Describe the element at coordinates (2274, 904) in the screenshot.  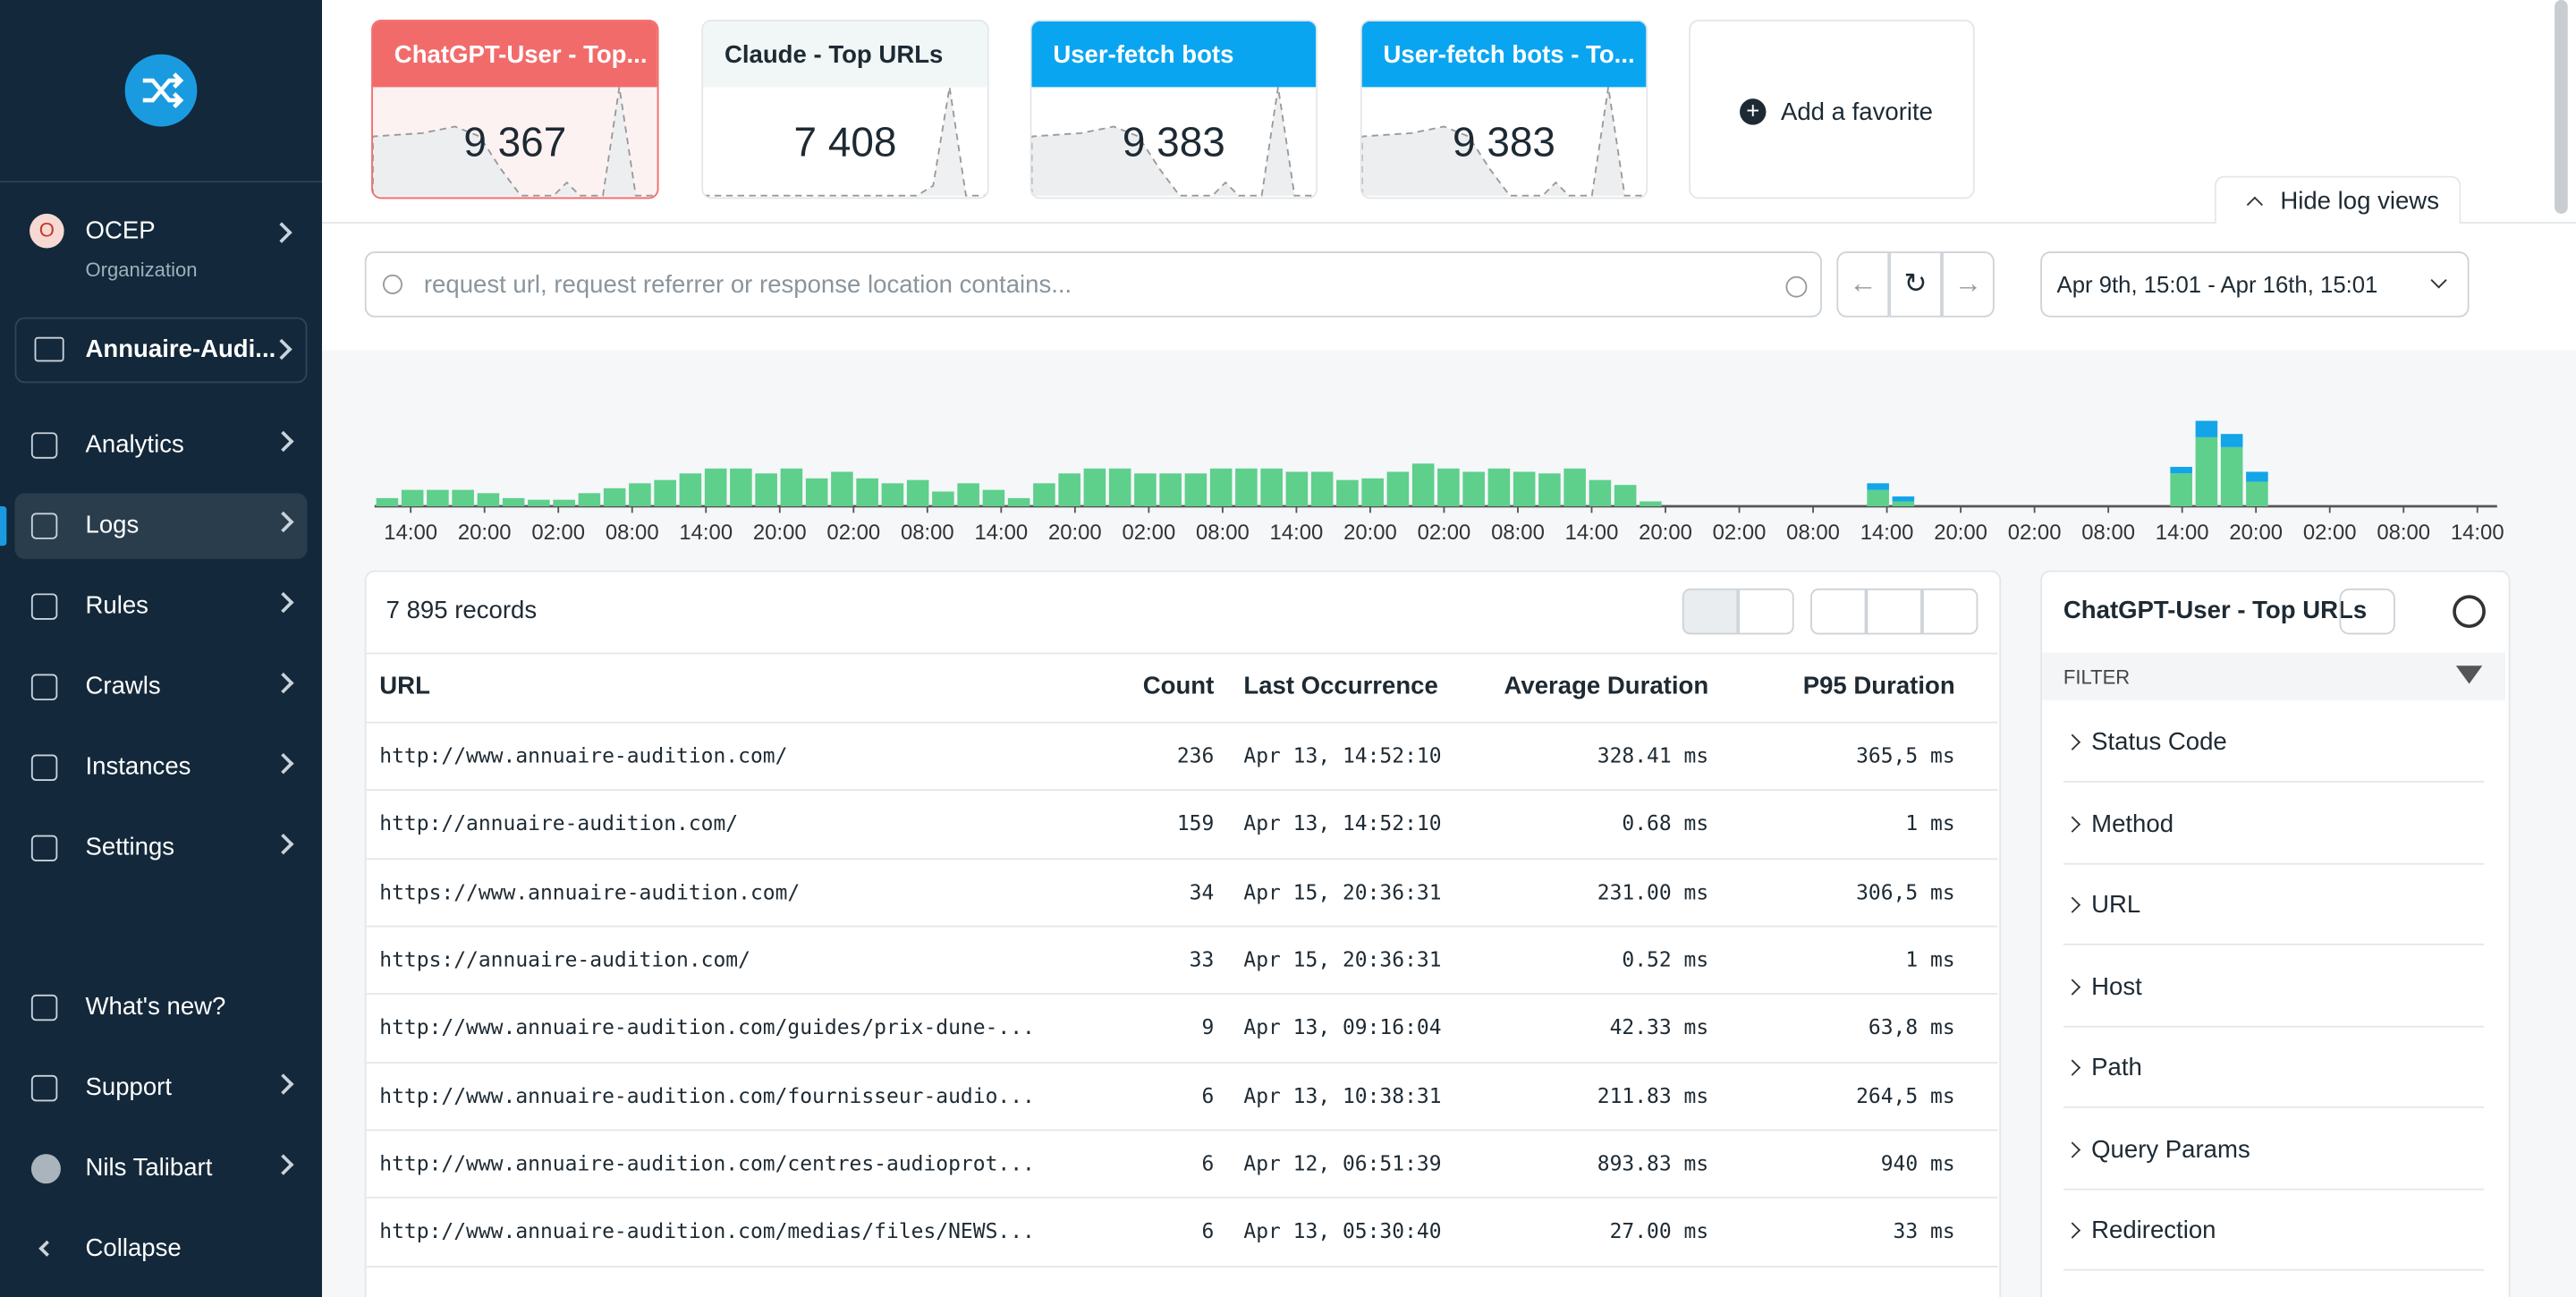
I see `filter-item: URL` at that location.